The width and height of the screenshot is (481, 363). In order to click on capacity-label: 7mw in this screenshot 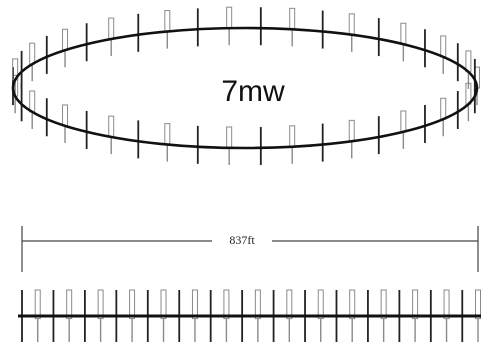, I will do `click(253, 91)`.